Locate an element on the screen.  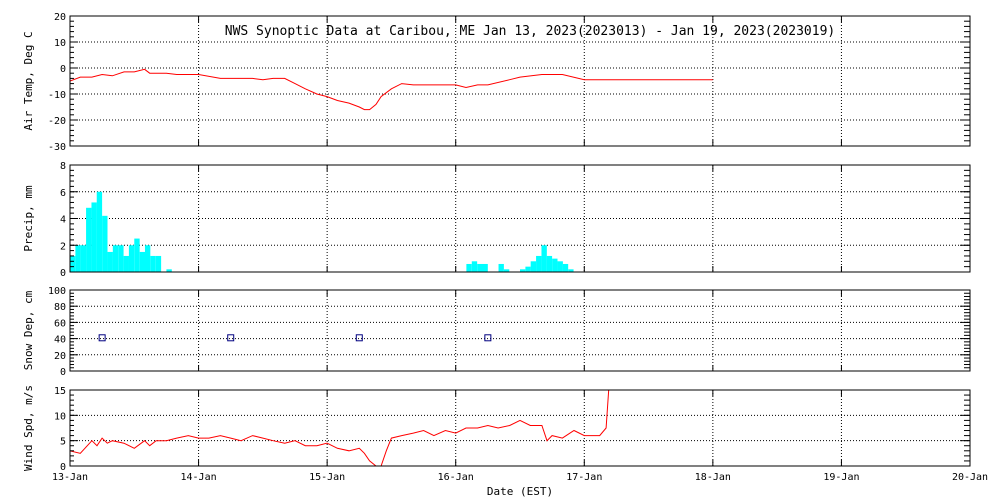
y-tick-label: 4 is located at coordinates (63, 220).